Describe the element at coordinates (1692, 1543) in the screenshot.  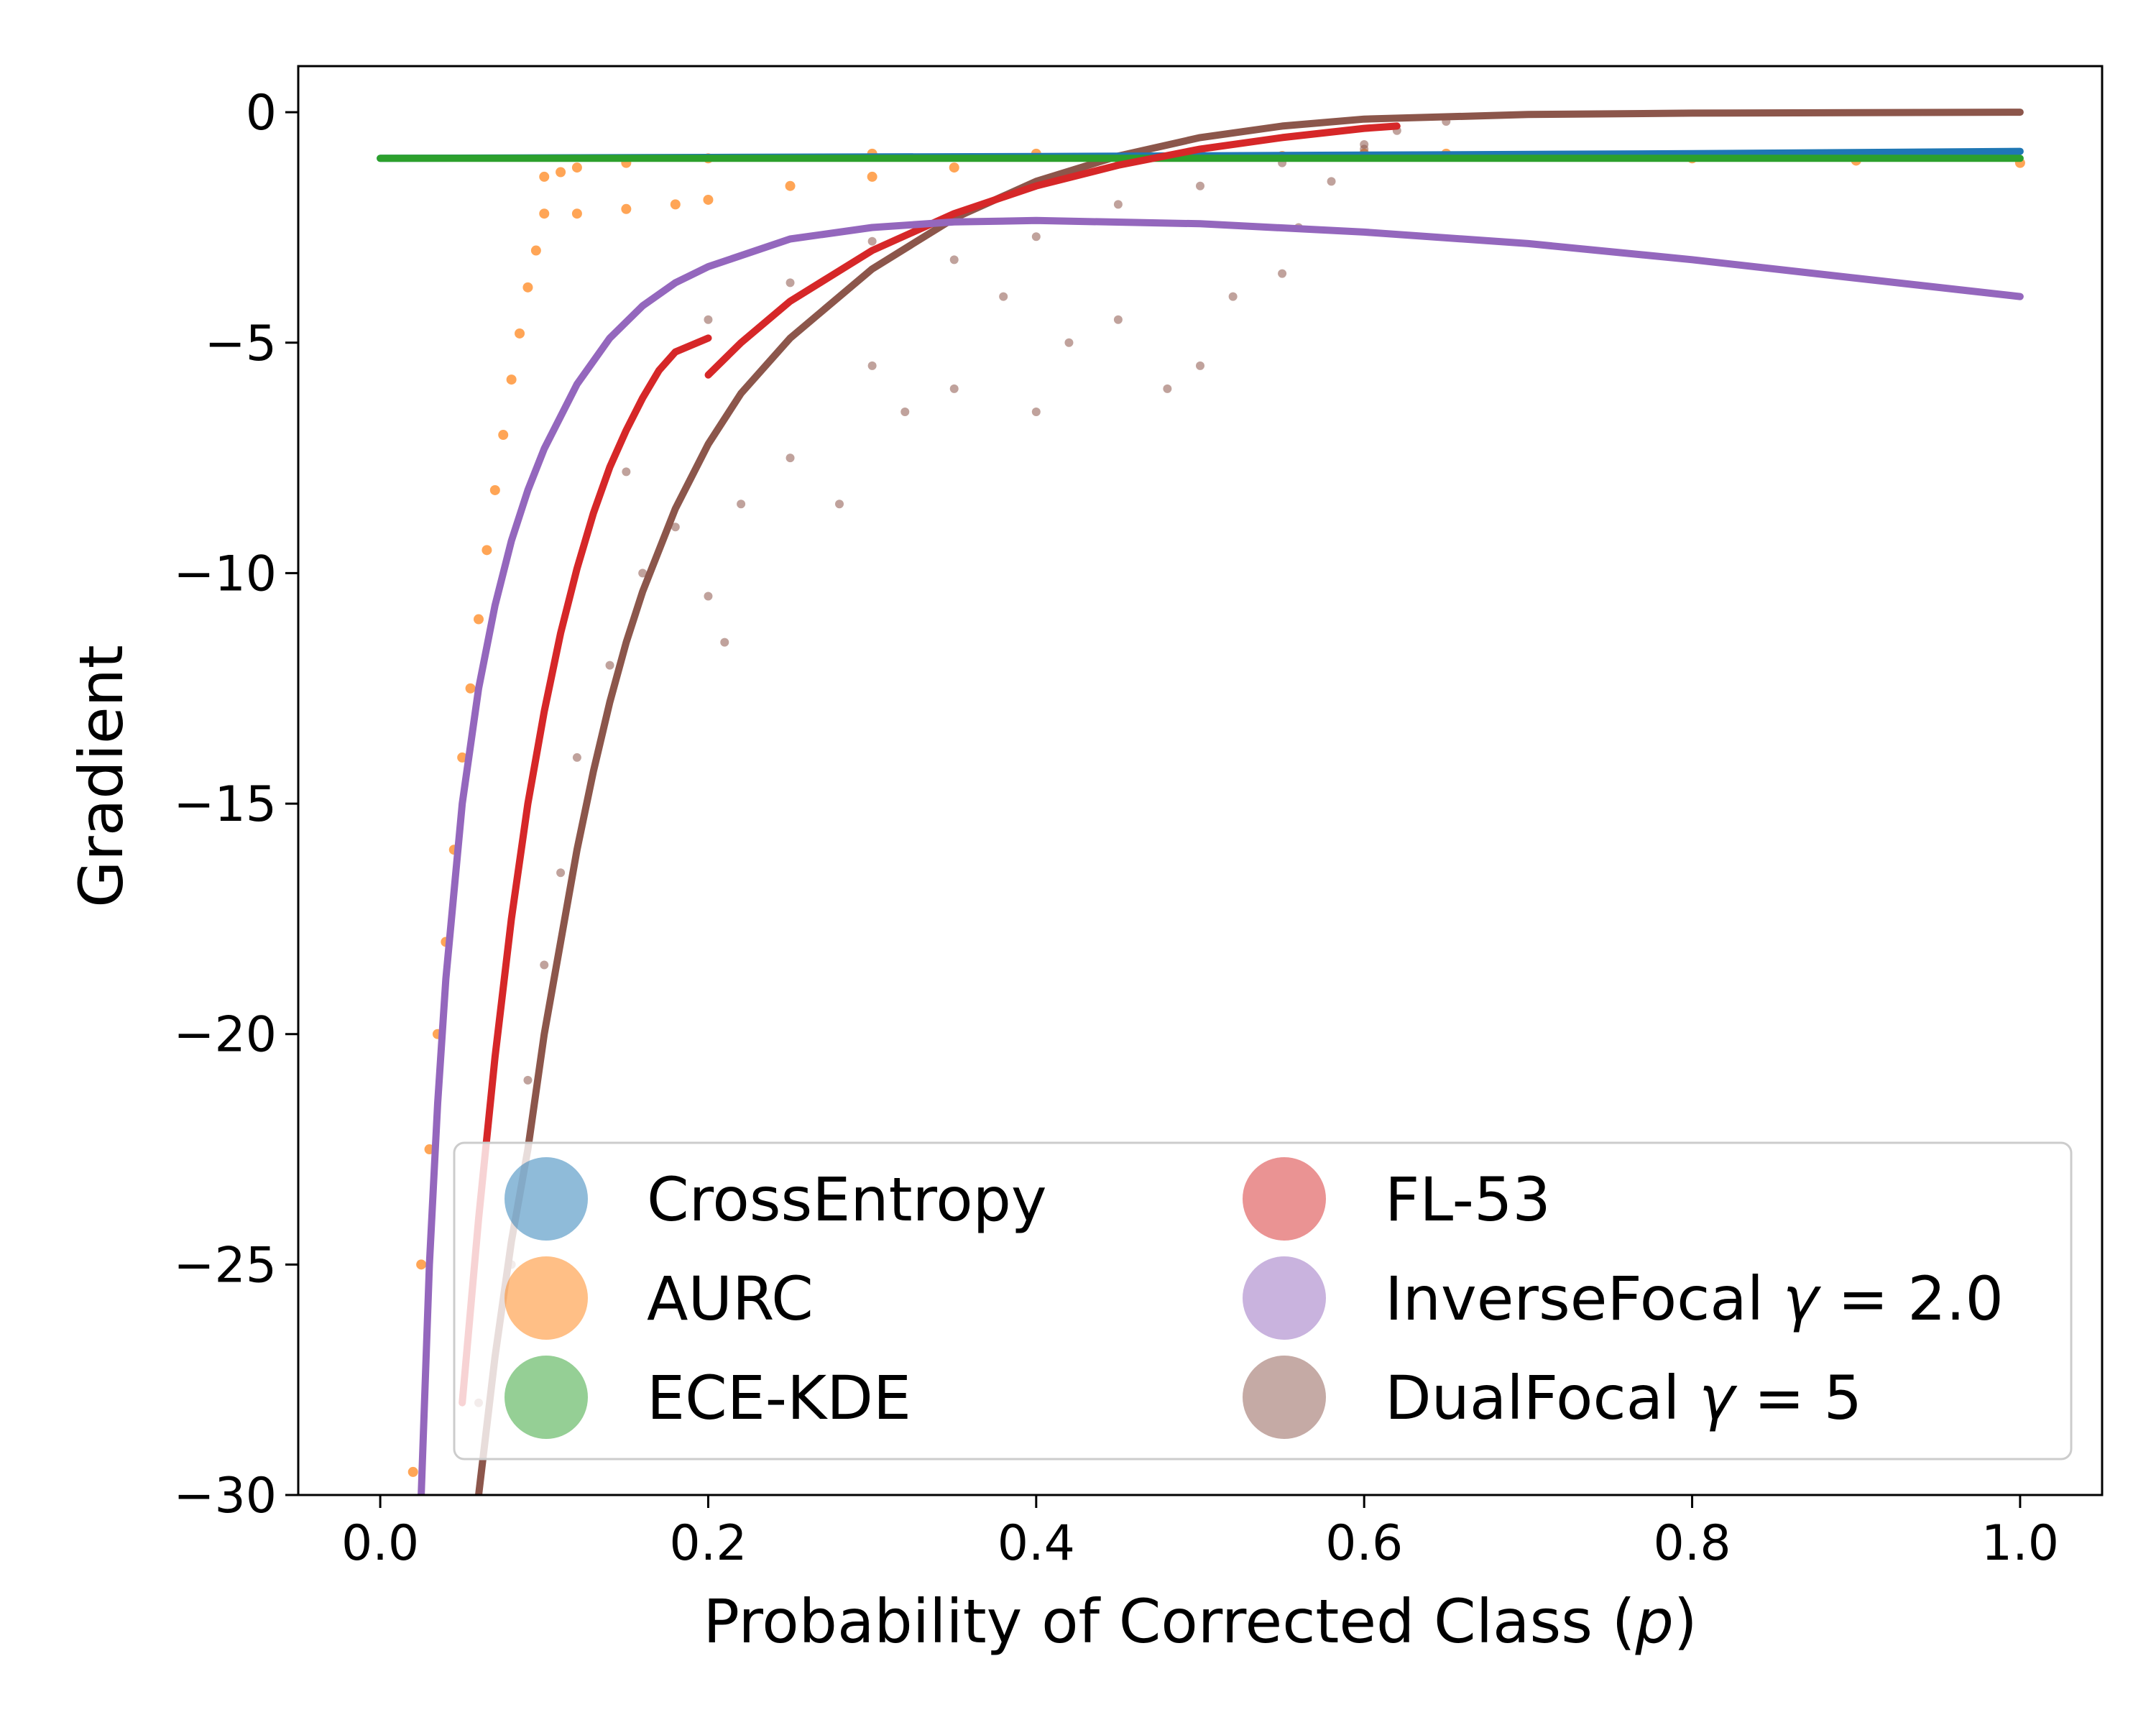
I see `x-tick-label: 0.8` at that location.